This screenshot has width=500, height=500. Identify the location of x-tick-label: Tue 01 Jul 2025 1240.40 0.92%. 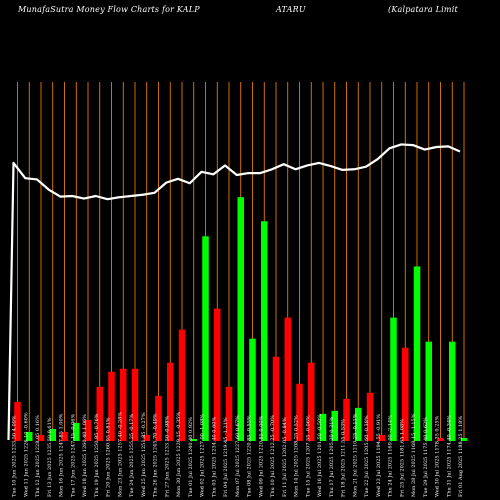
(191, 457).